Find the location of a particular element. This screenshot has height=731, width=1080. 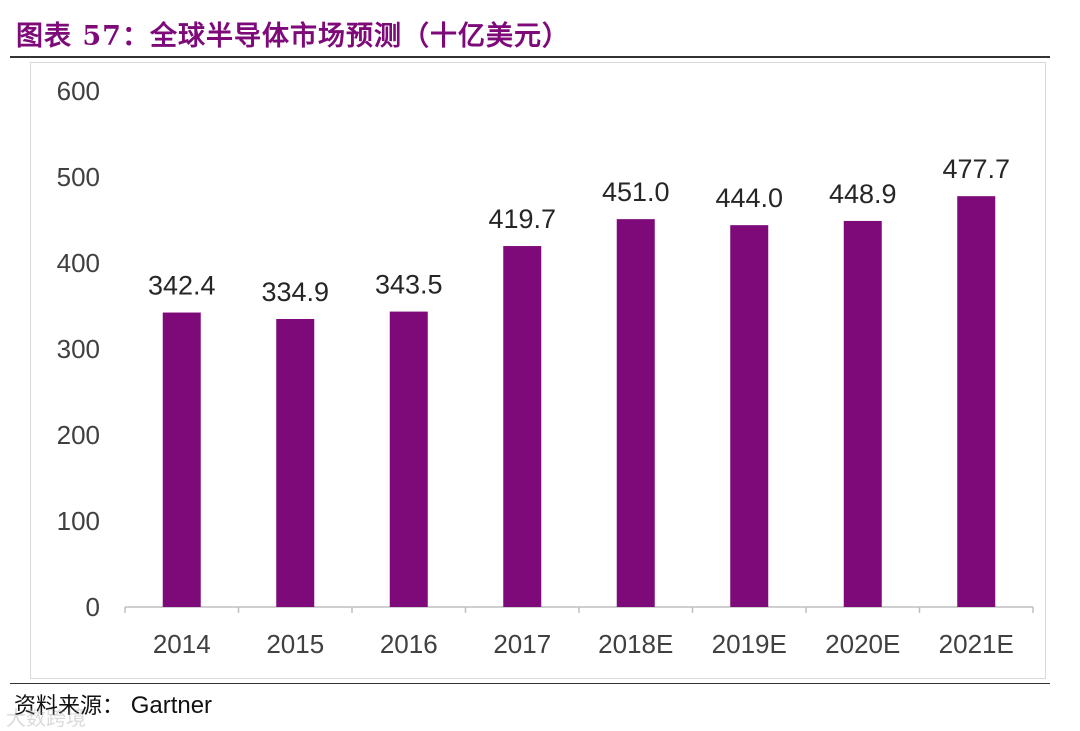

data-label: 343.5 is located at coordinates (409, 285).